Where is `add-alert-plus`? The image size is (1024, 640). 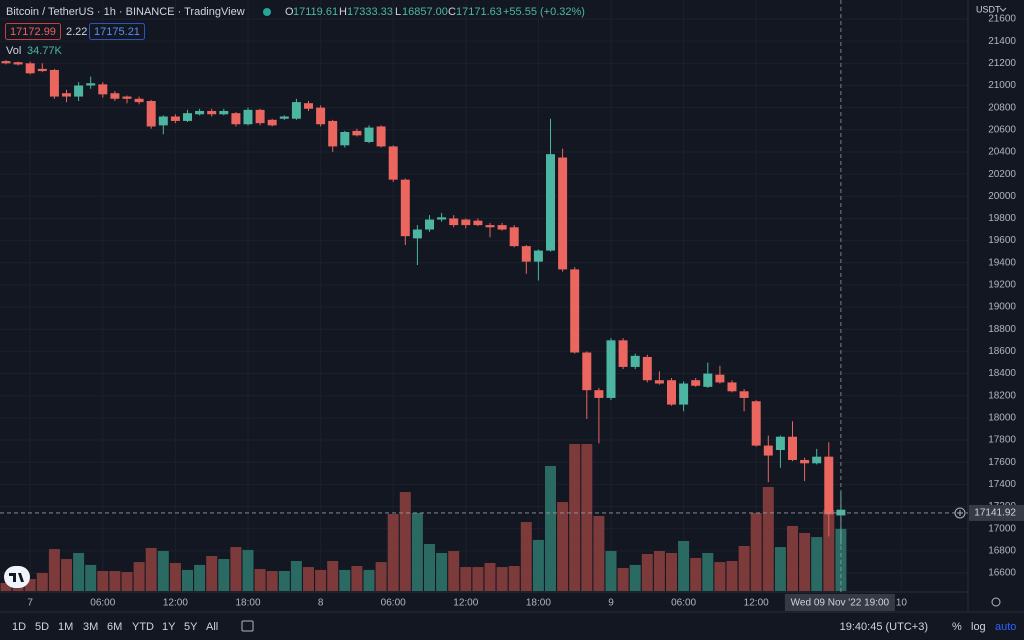 add-alert-plus is located at coordinates (960, 512).